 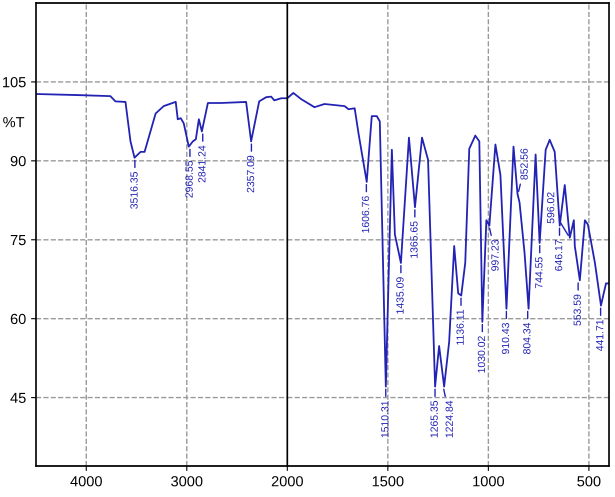 What do you see at coordinates (134, 190) in the screenshot?
I see `annotation: 3516.35` at bounding box center [134, 190].